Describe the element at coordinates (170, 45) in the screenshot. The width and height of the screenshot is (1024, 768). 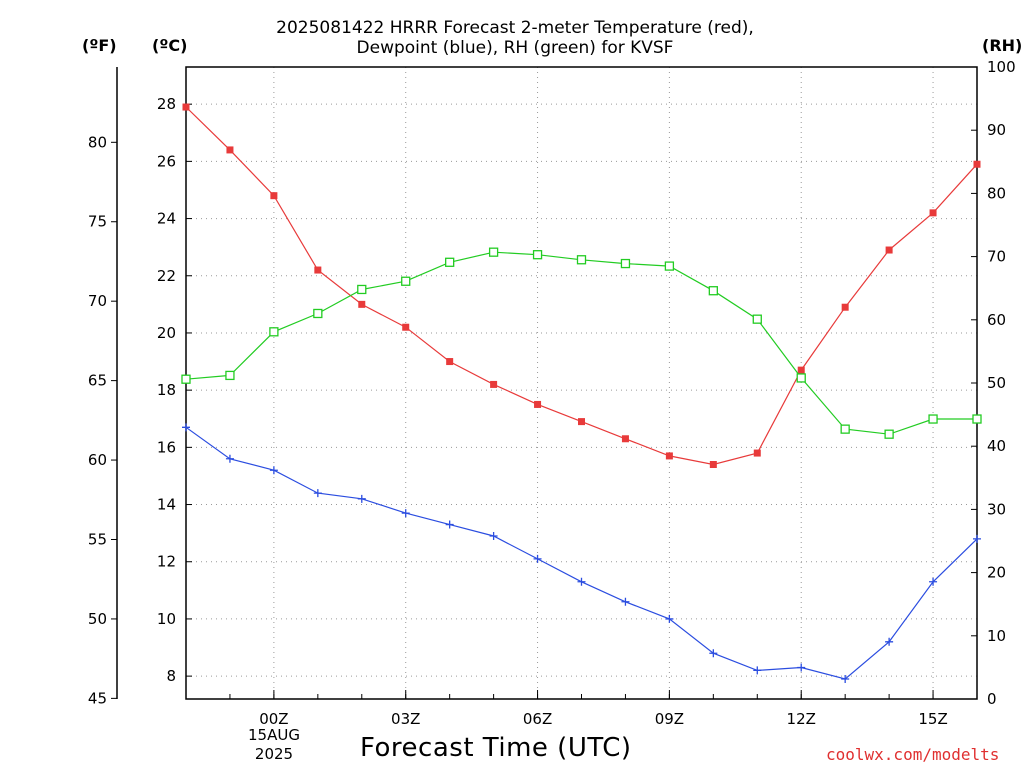
I see `celsius-unit-label: (ºC)` at that location.